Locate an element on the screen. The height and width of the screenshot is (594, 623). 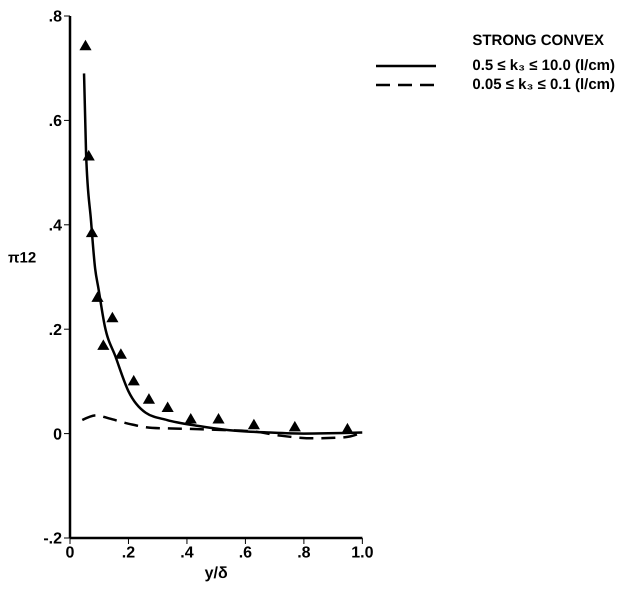
y-tick-label: .8 is located at coordinates (55, 17).